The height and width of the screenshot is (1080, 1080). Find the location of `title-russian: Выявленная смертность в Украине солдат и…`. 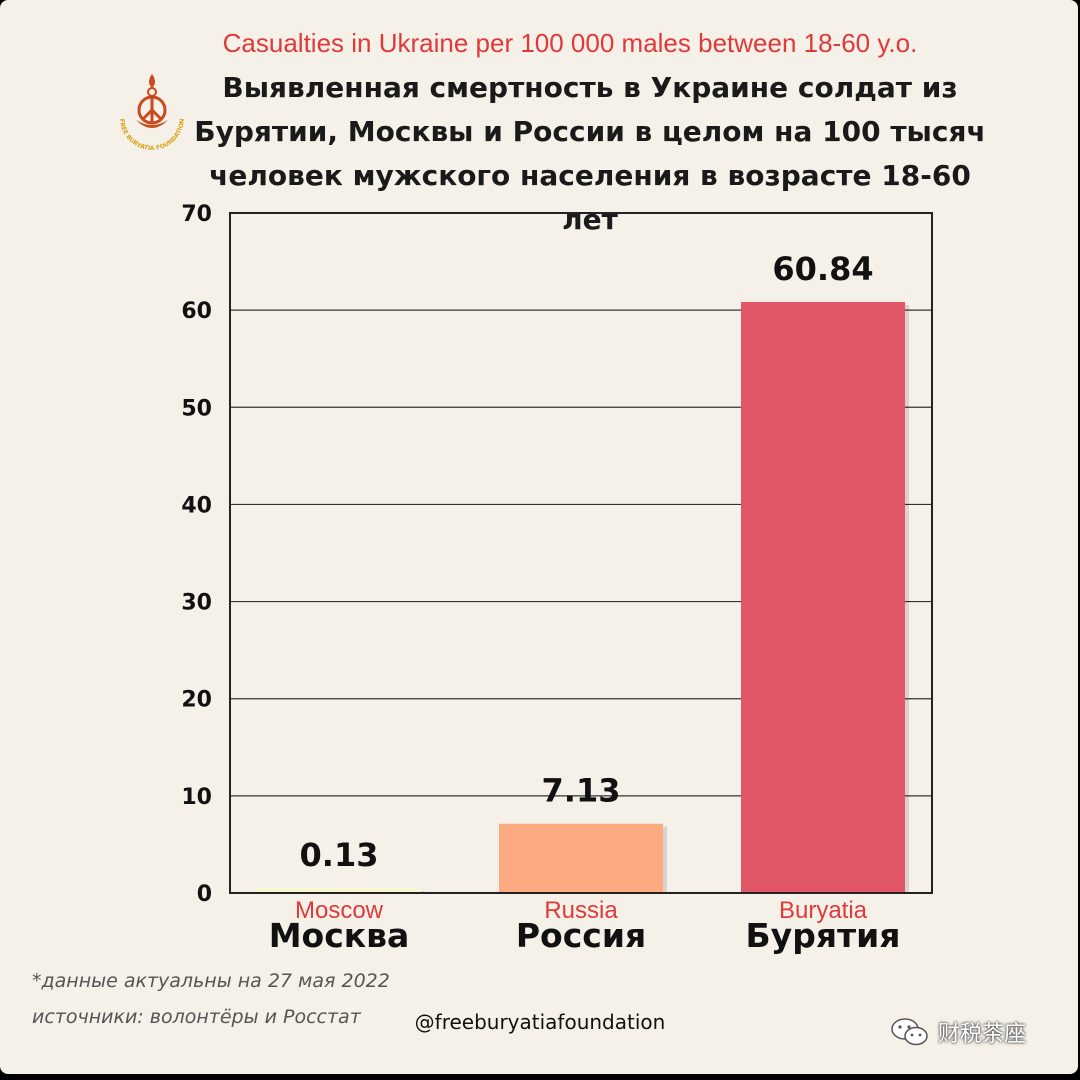

title-russian: Выявленная смертность в Украине солдат и… is located at coordinates (590, 154).